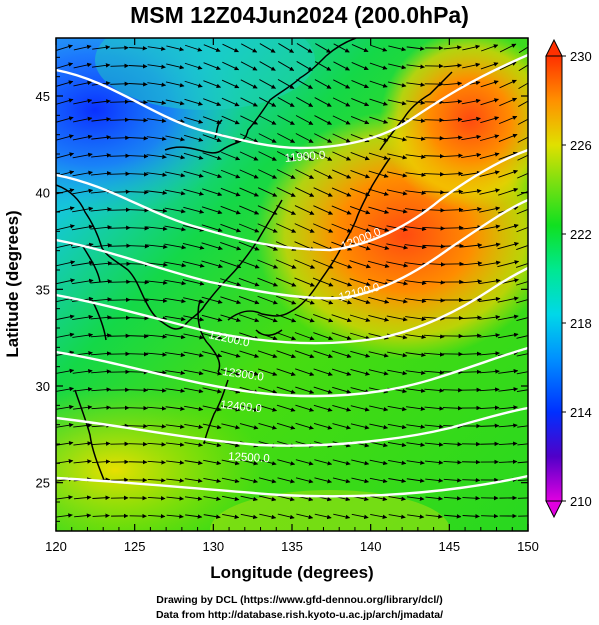  Describe the element at coordinates (577, 279) in the screenshot. I see `colorbar-ticks: 230 226 222 218 214 210` at that location.